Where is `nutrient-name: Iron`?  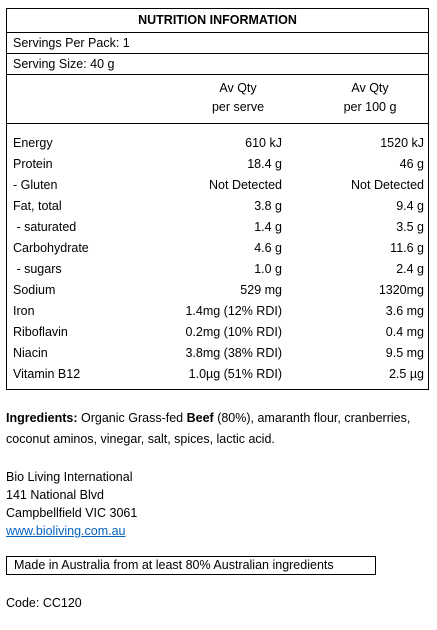
nutrient-name: Iron is located at coordinates (24, 311).